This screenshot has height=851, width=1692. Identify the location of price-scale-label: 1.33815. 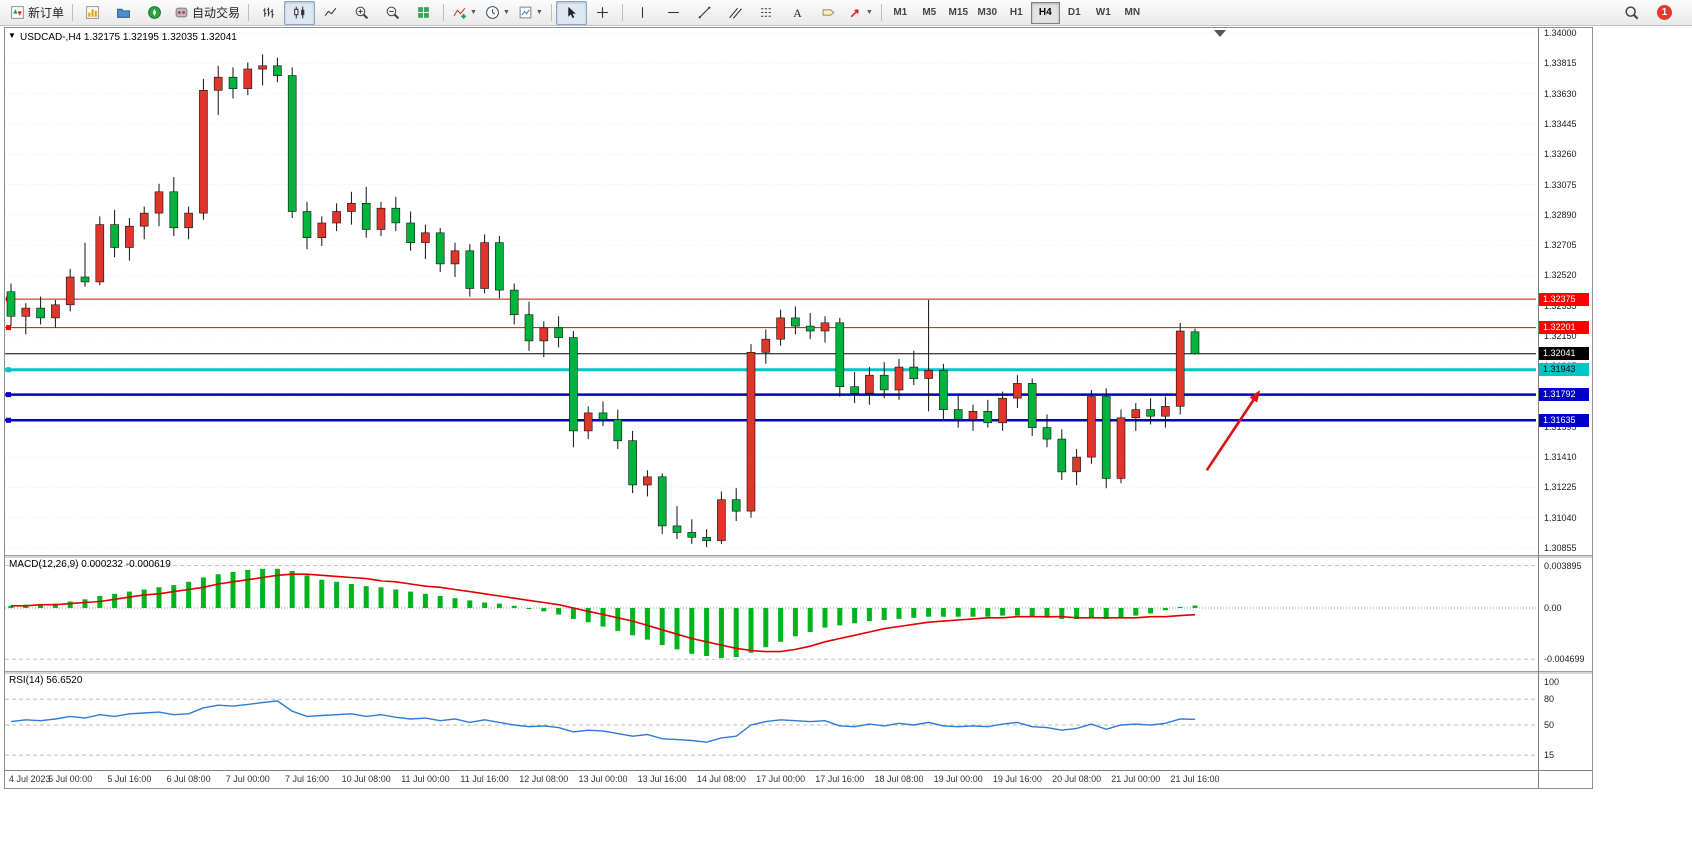
(1560, 63).